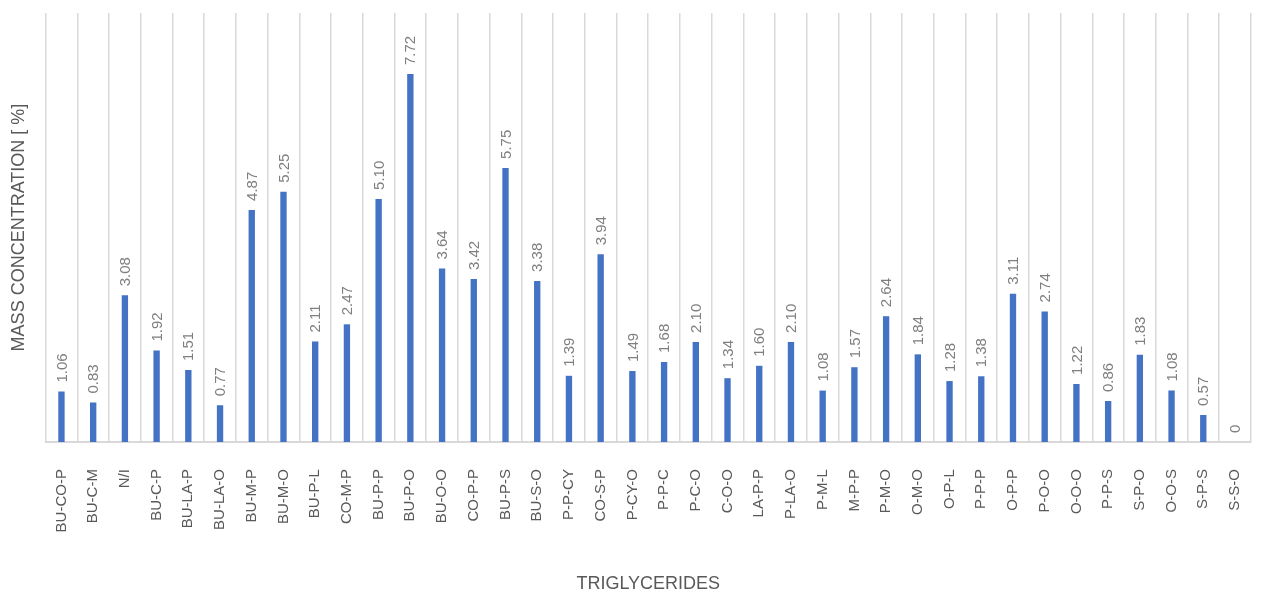 The width and height of the screenshot is (1280, 597). What do you see at coordinates (377, 494) in the screenshot?
I see `x-tick-label: BU-P-P` at bounding box center [377, 494].